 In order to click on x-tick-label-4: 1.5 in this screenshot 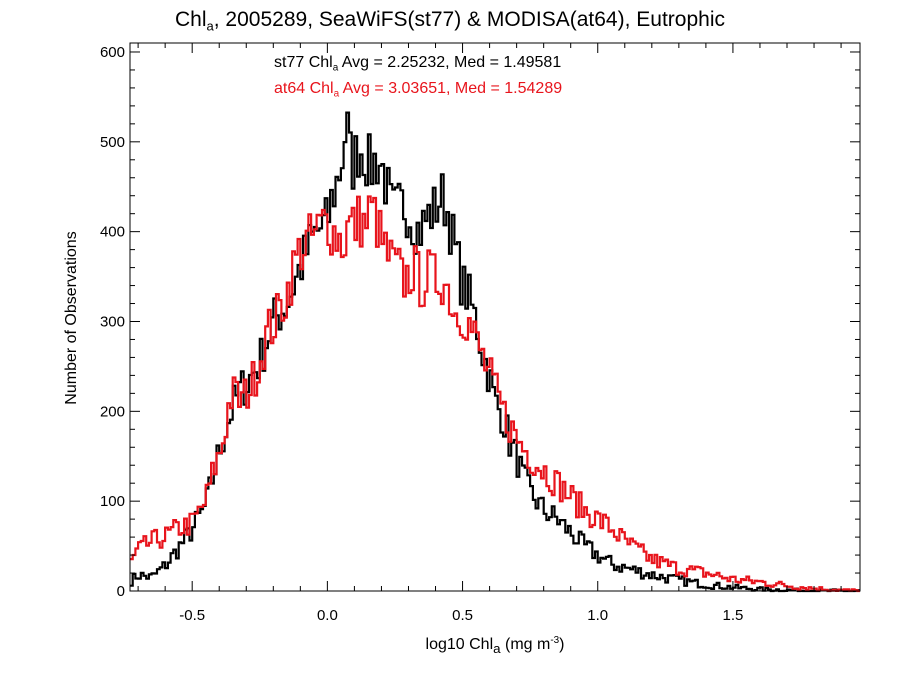, I will do `click(732, 615)`.